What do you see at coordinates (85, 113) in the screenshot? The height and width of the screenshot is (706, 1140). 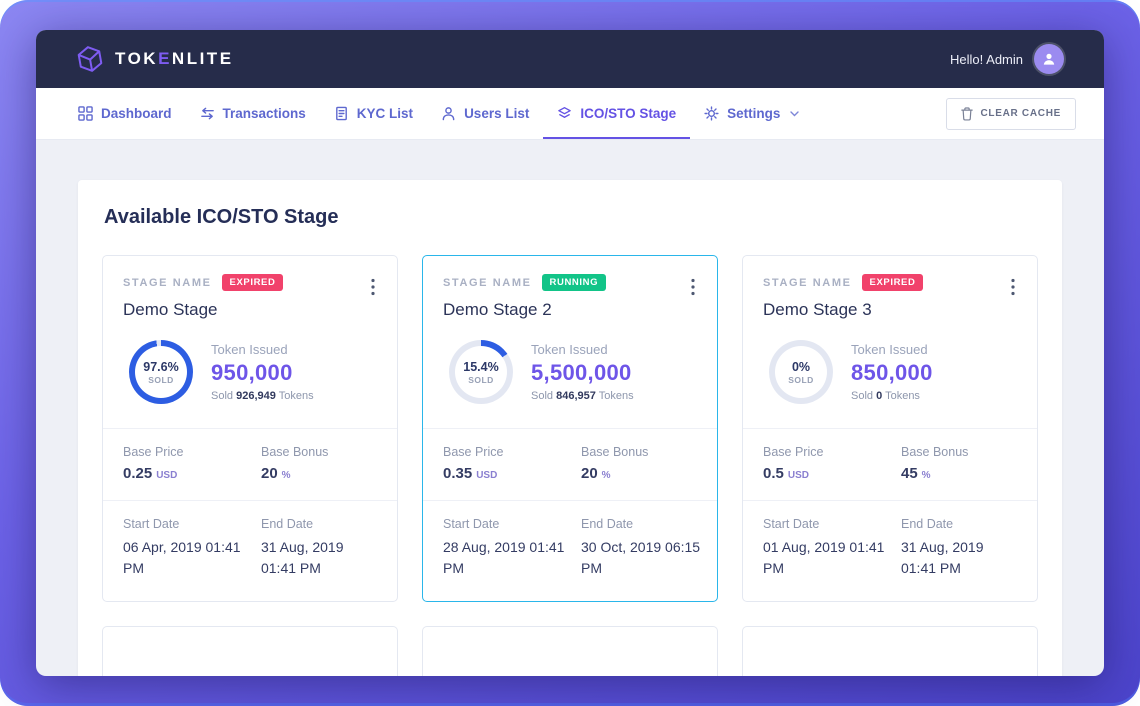 I see `grid-icon` at bounding box center [85, 113].